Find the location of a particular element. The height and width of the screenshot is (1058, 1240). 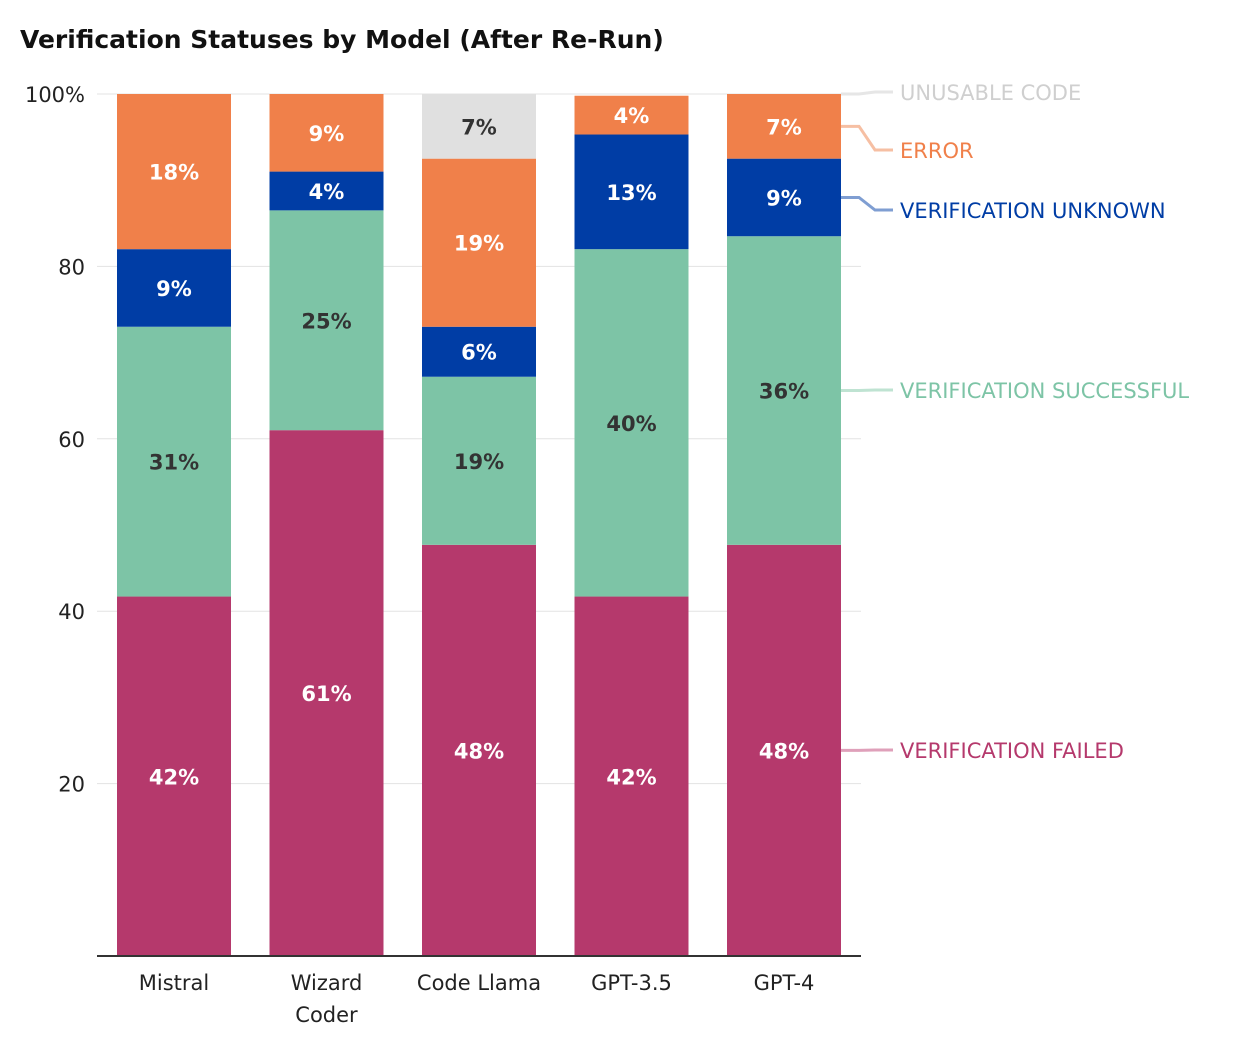

data-label: 40% is located at coordinates (631, 424).